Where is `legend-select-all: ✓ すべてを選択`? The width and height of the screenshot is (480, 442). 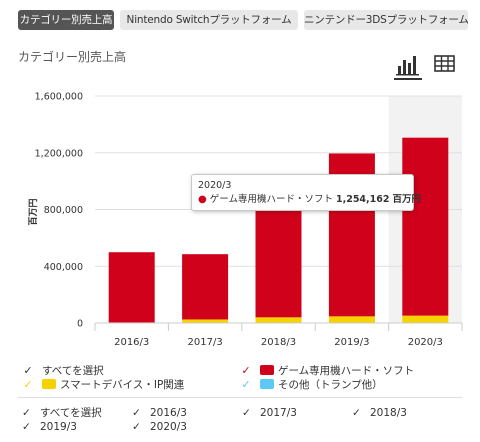 legend-select-all: ✓ すべてを選択 is located at coordinates (63, 371).